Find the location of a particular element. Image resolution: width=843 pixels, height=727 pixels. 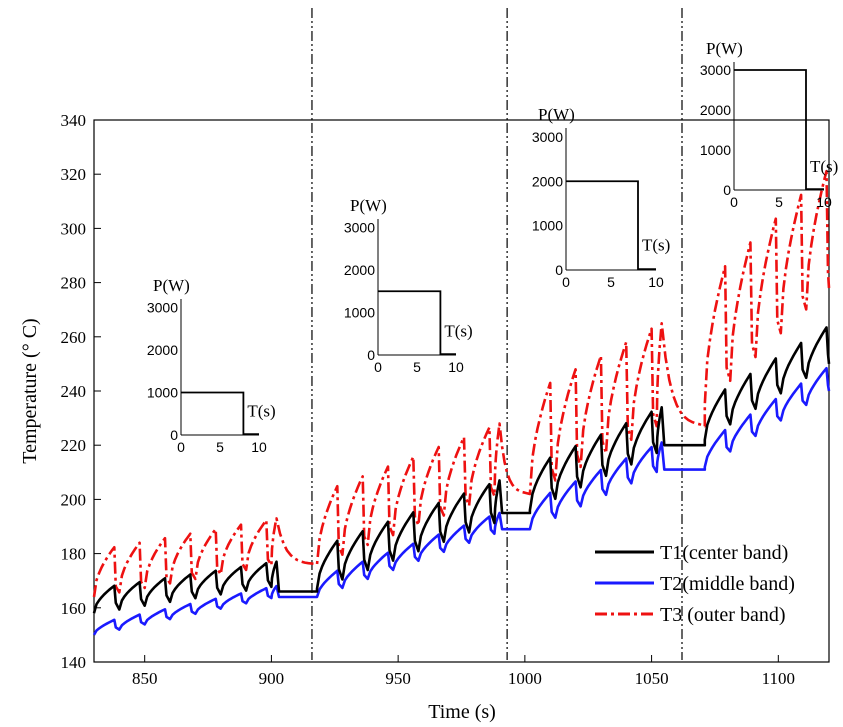

x-tick-label: 900 is located at coordinates (272, 678).